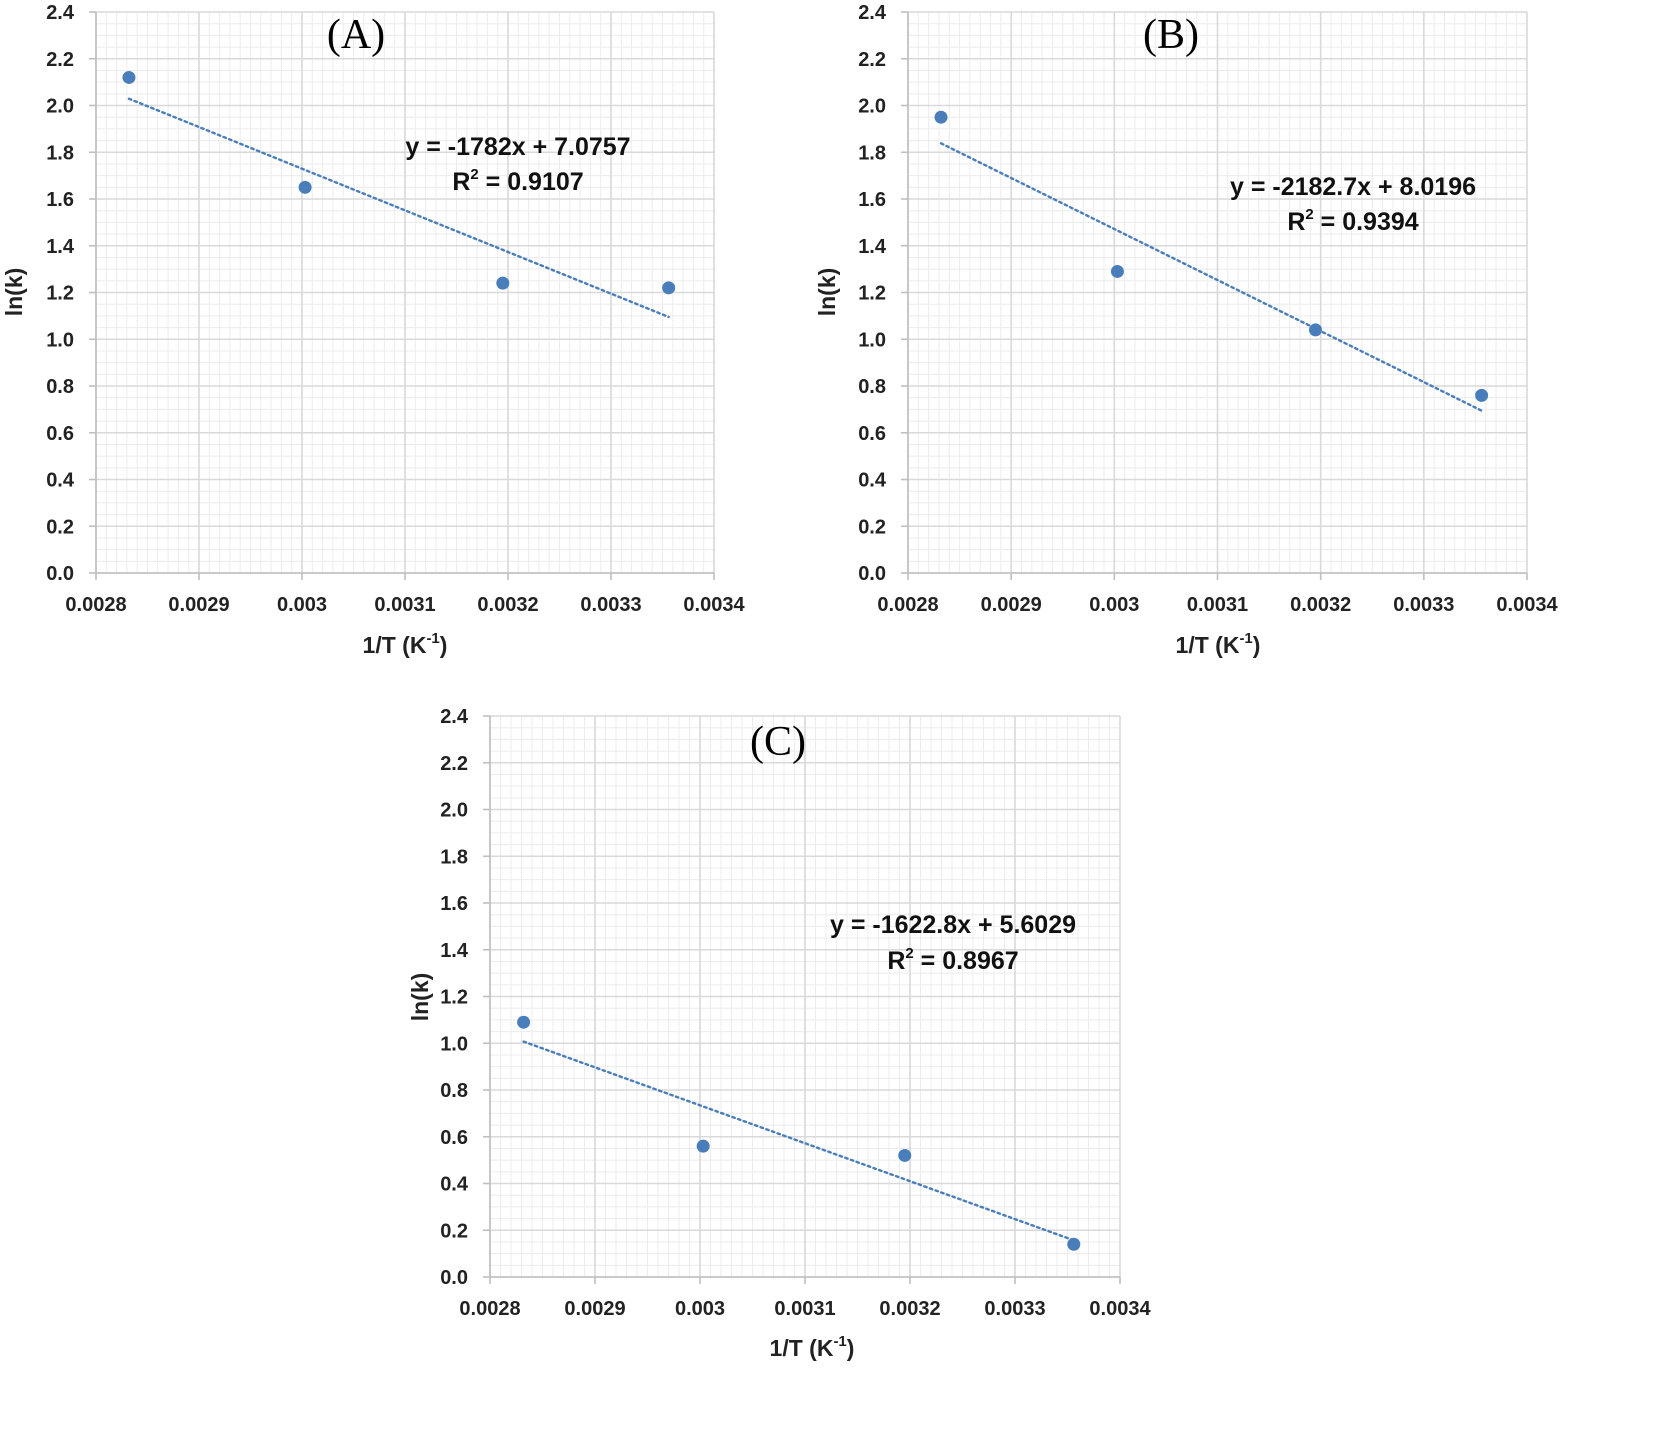 The height and width of the screenshot is (1451, 1668). What do you see at coordinates (827, 292) in the screenshot?
I see `y-axis-title: ln(k)` at bounding box center [827, 292].